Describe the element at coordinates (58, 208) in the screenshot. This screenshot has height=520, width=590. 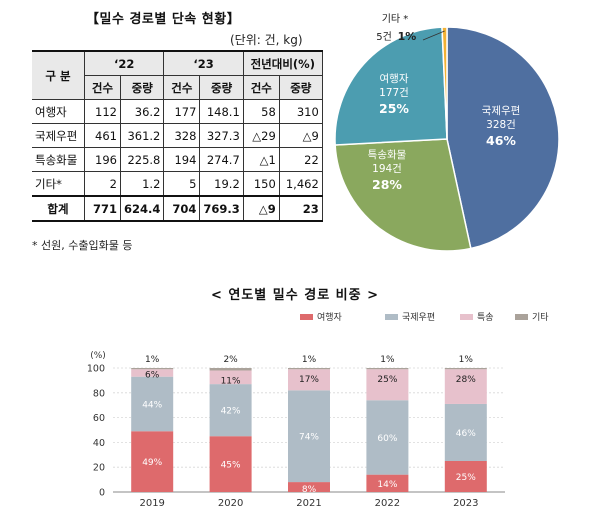
I see `row-label: 합계` at that location.